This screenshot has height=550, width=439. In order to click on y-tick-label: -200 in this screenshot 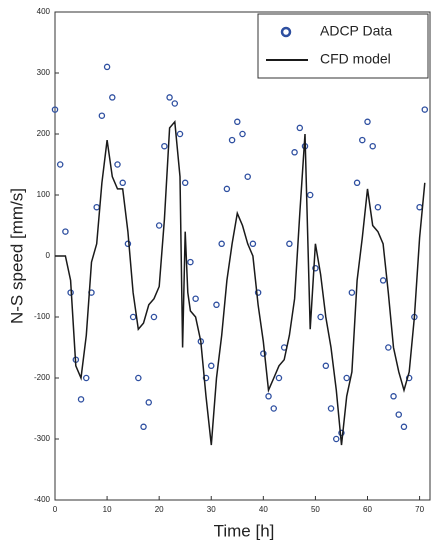, I will do `click(42, 377)`.